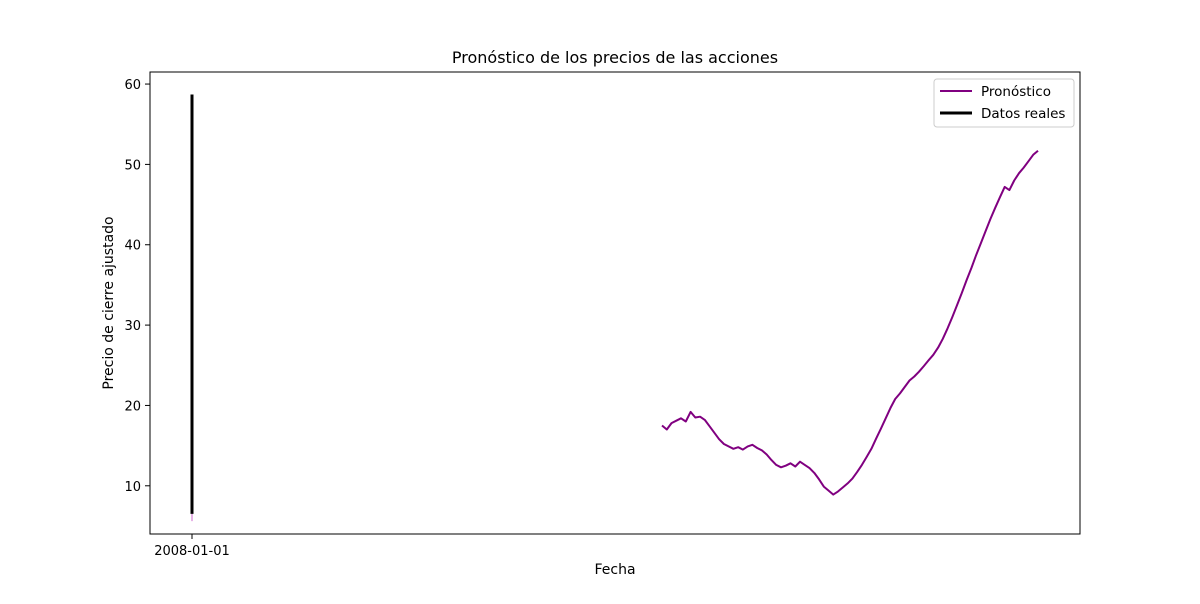 The height and width of the screenshot is (604, 1200). What do you see at coordinates (132, 85) in the screenshot?
I see `y-tick-label: 60` at bounding box center [132, 85].